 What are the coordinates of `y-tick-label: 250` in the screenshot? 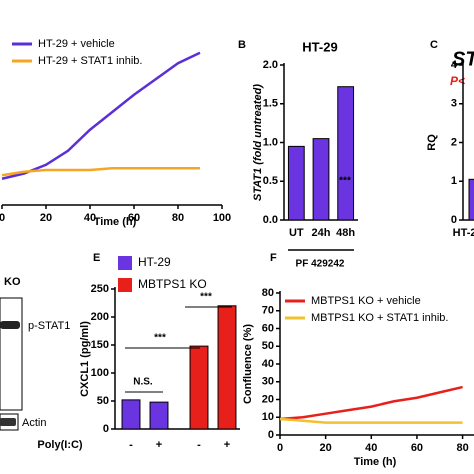 It's located at (100, 289).